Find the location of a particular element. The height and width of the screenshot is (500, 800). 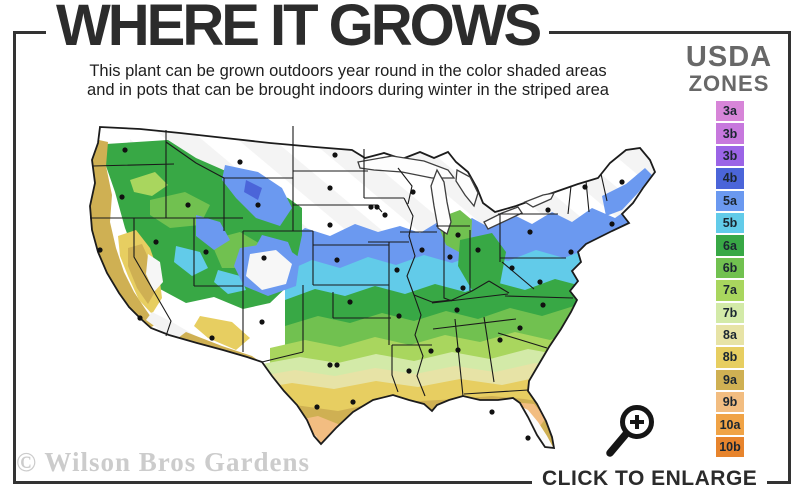

legend-zone-chip-10-8a: 8a is located at coordinates (730, 335).